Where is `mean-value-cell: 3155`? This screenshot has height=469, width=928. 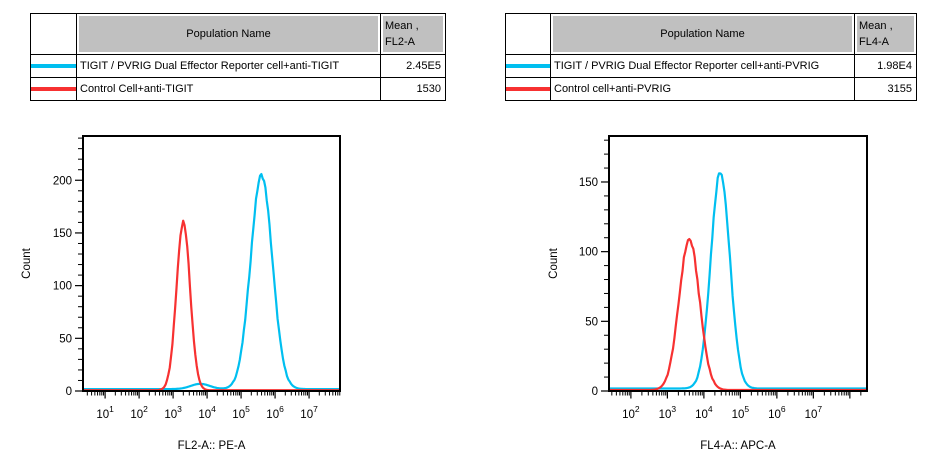
mean-value-cell: 3155 is located at coordinates (899, 89).